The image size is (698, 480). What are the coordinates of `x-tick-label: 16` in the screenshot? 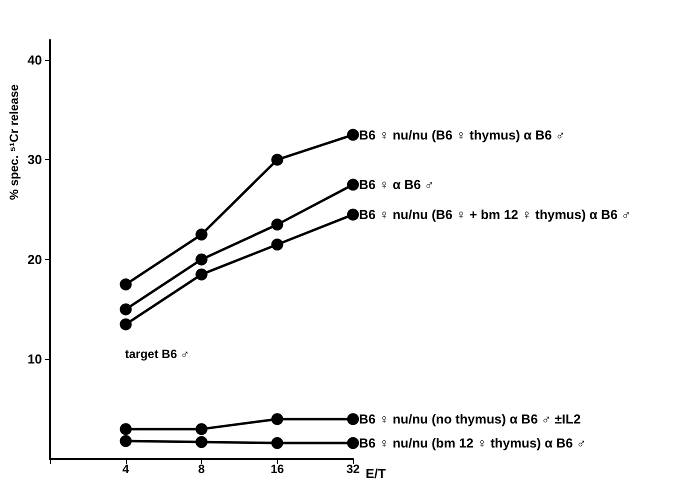 It's located at (277, 469).